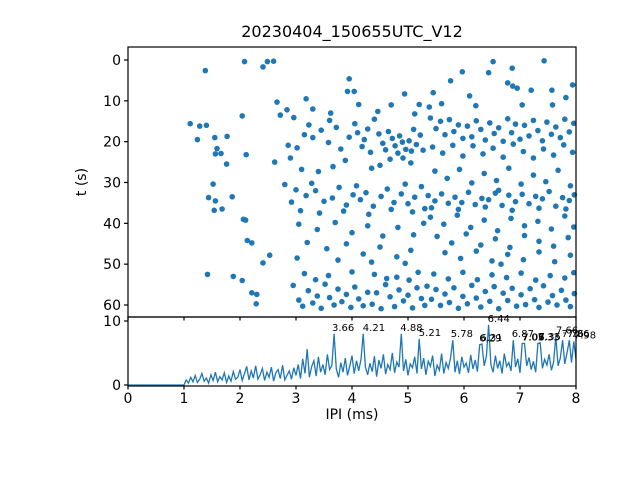  Describe the element at coordinates (533, 337) in the screenshot. I see `peak-annotation: 7.06` at that location.